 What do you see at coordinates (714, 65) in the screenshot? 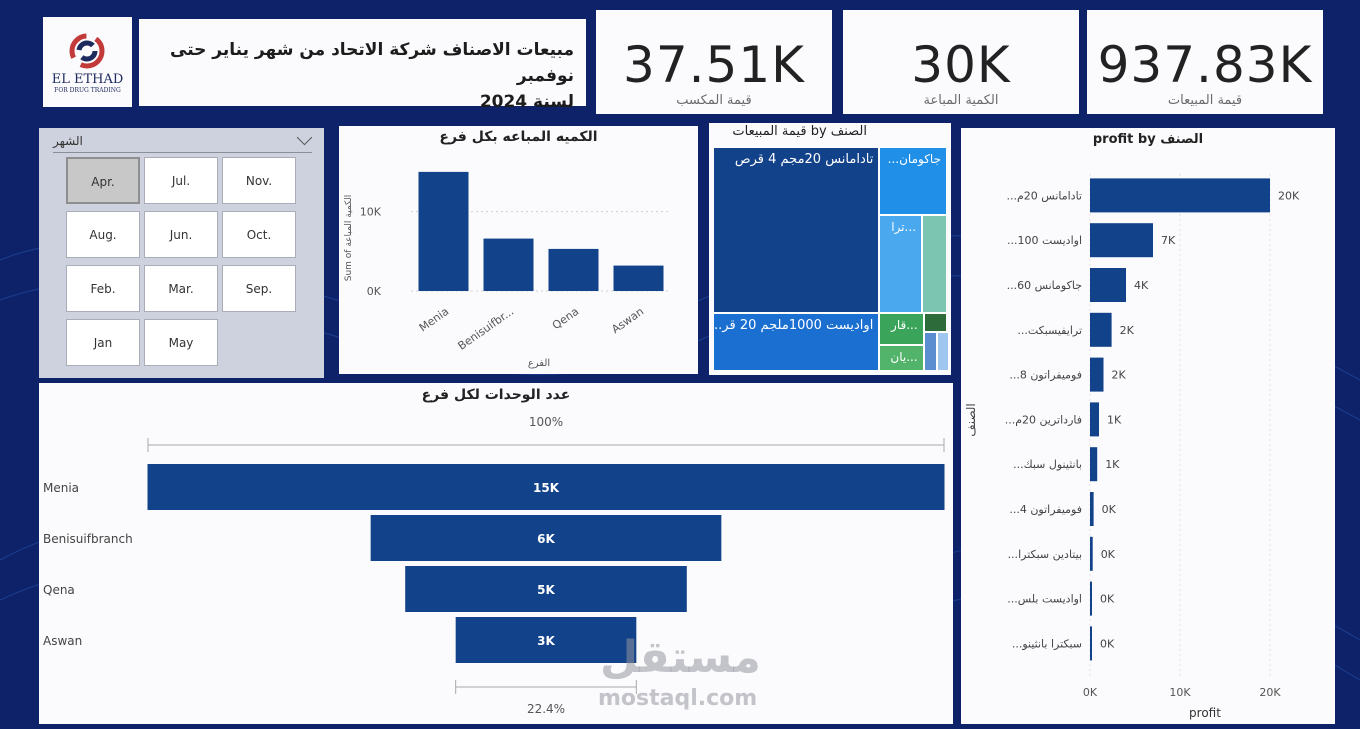
I see `kpi-value: 37.51K` at bounding box center [714, 65].